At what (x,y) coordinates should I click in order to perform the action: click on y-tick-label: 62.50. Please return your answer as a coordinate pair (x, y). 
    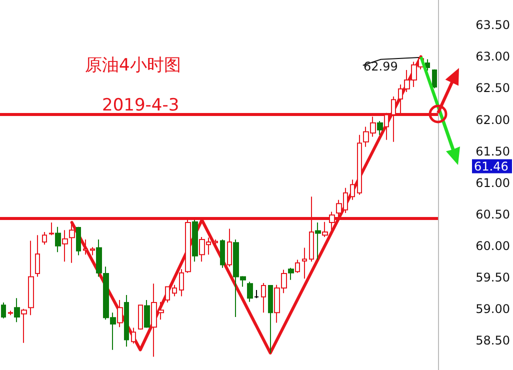
    Looking at the image, I should click on (493, 88).